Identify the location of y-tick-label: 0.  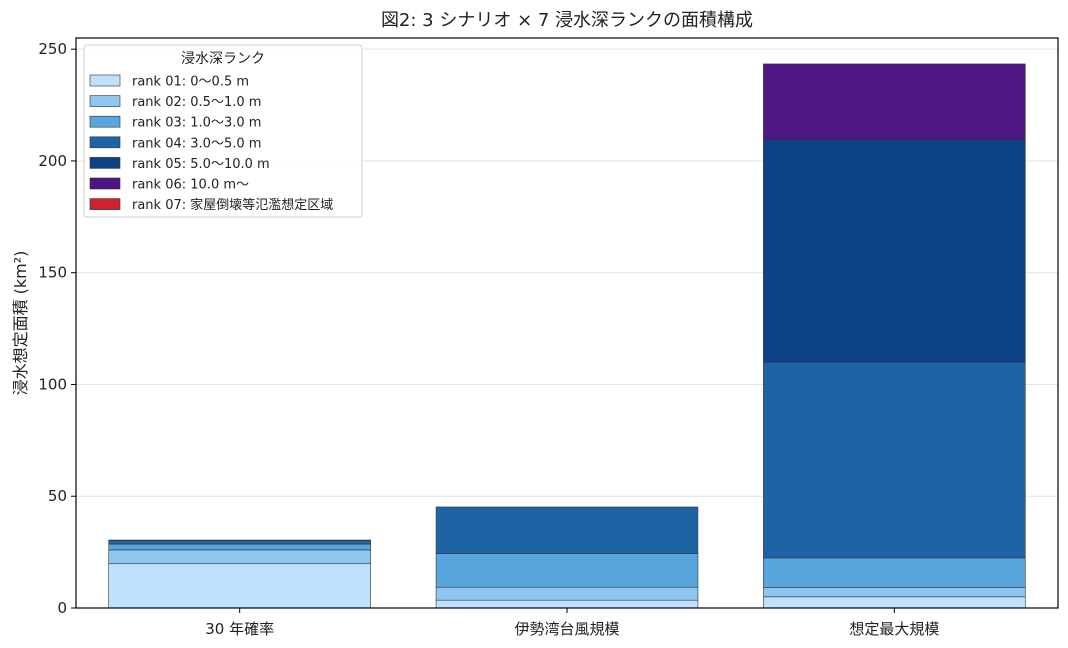
(62, 608).